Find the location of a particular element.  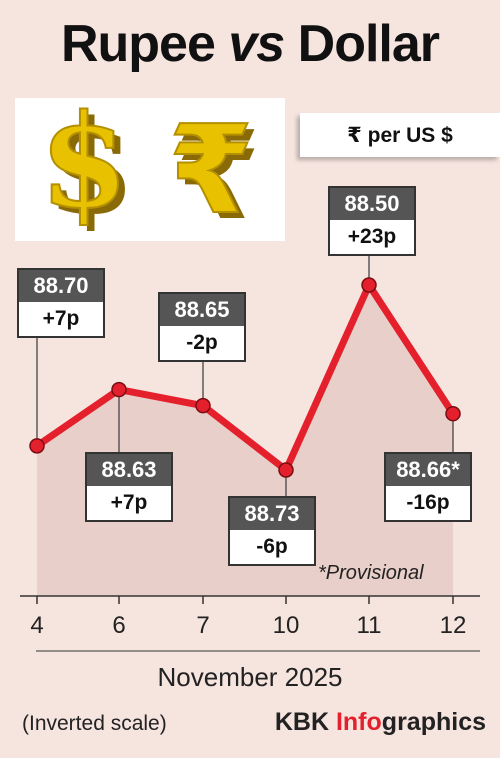

x-tick-label: 6 is located at coordinates (119, 625).